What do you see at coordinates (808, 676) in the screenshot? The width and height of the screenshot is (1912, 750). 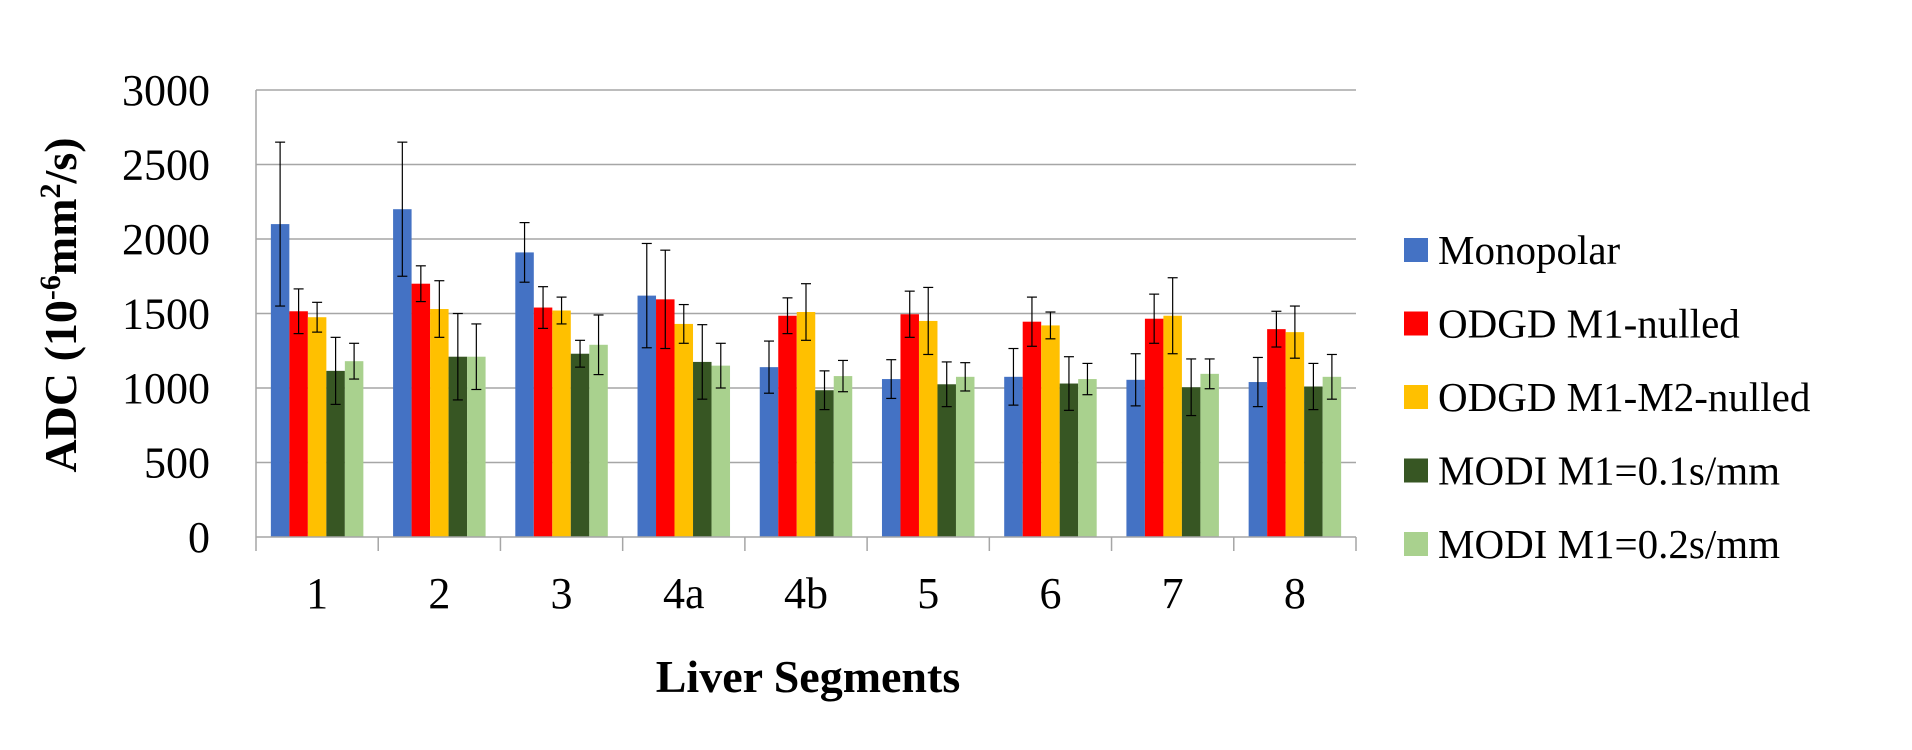 I see `x-axis-title: Liver Segments` at bounding box center [808, 676].